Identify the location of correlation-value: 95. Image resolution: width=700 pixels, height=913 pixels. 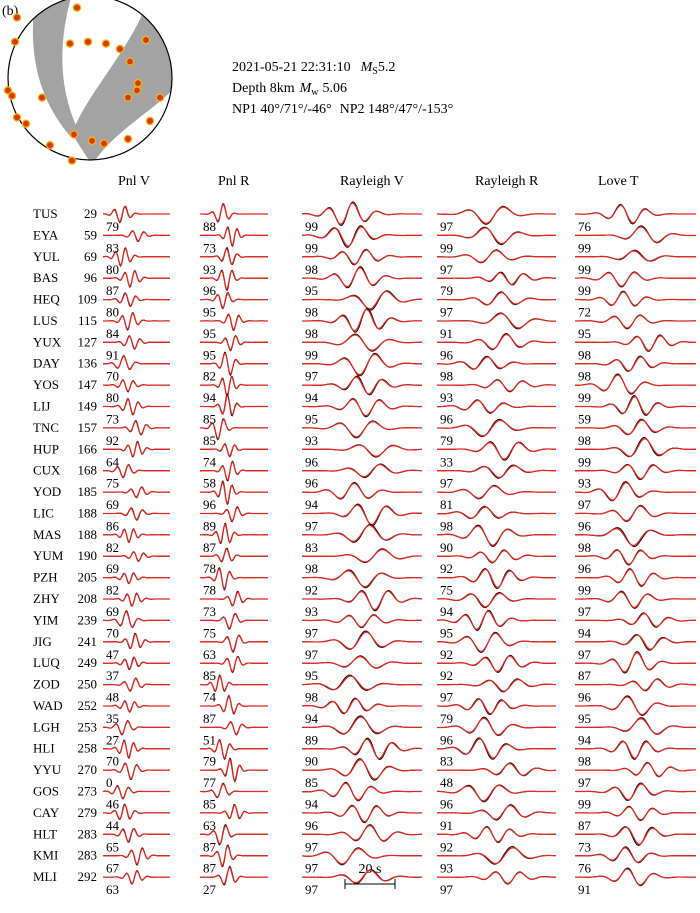
(311, 675).